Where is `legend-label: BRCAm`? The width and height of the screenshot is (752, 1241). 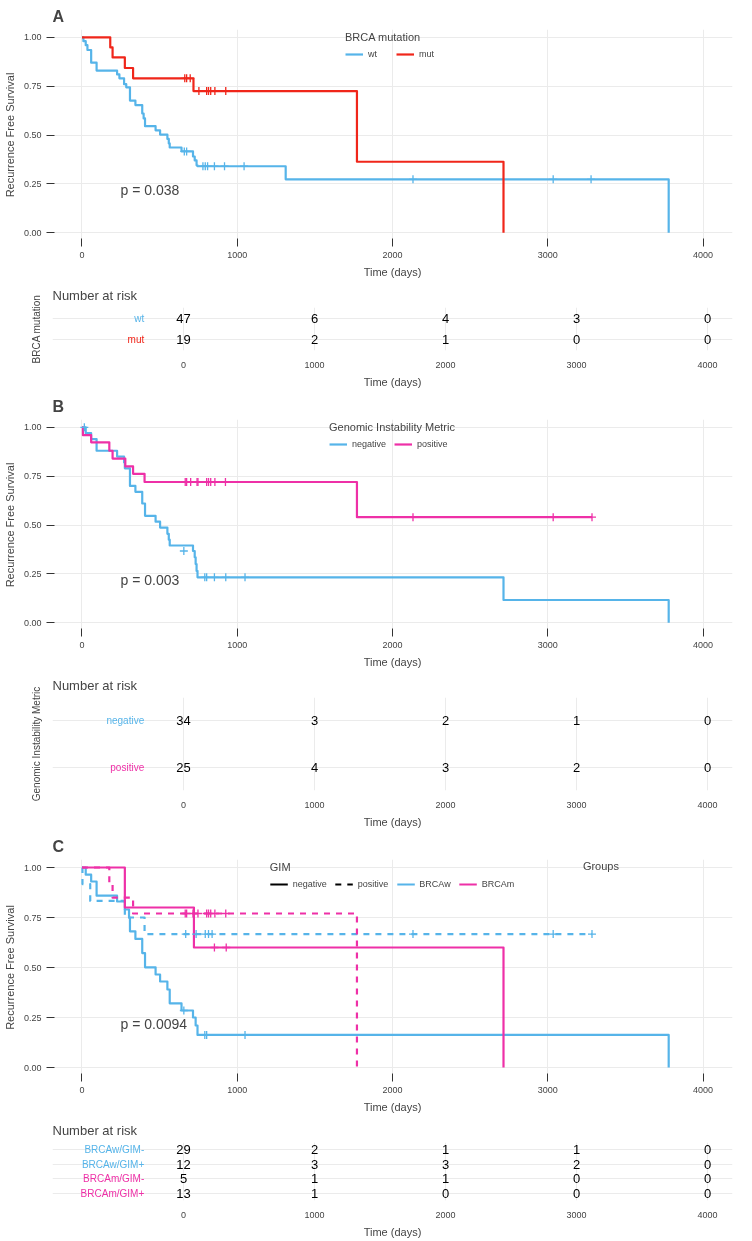 legend-label: BRCAm is located at coordinates (498, 884).